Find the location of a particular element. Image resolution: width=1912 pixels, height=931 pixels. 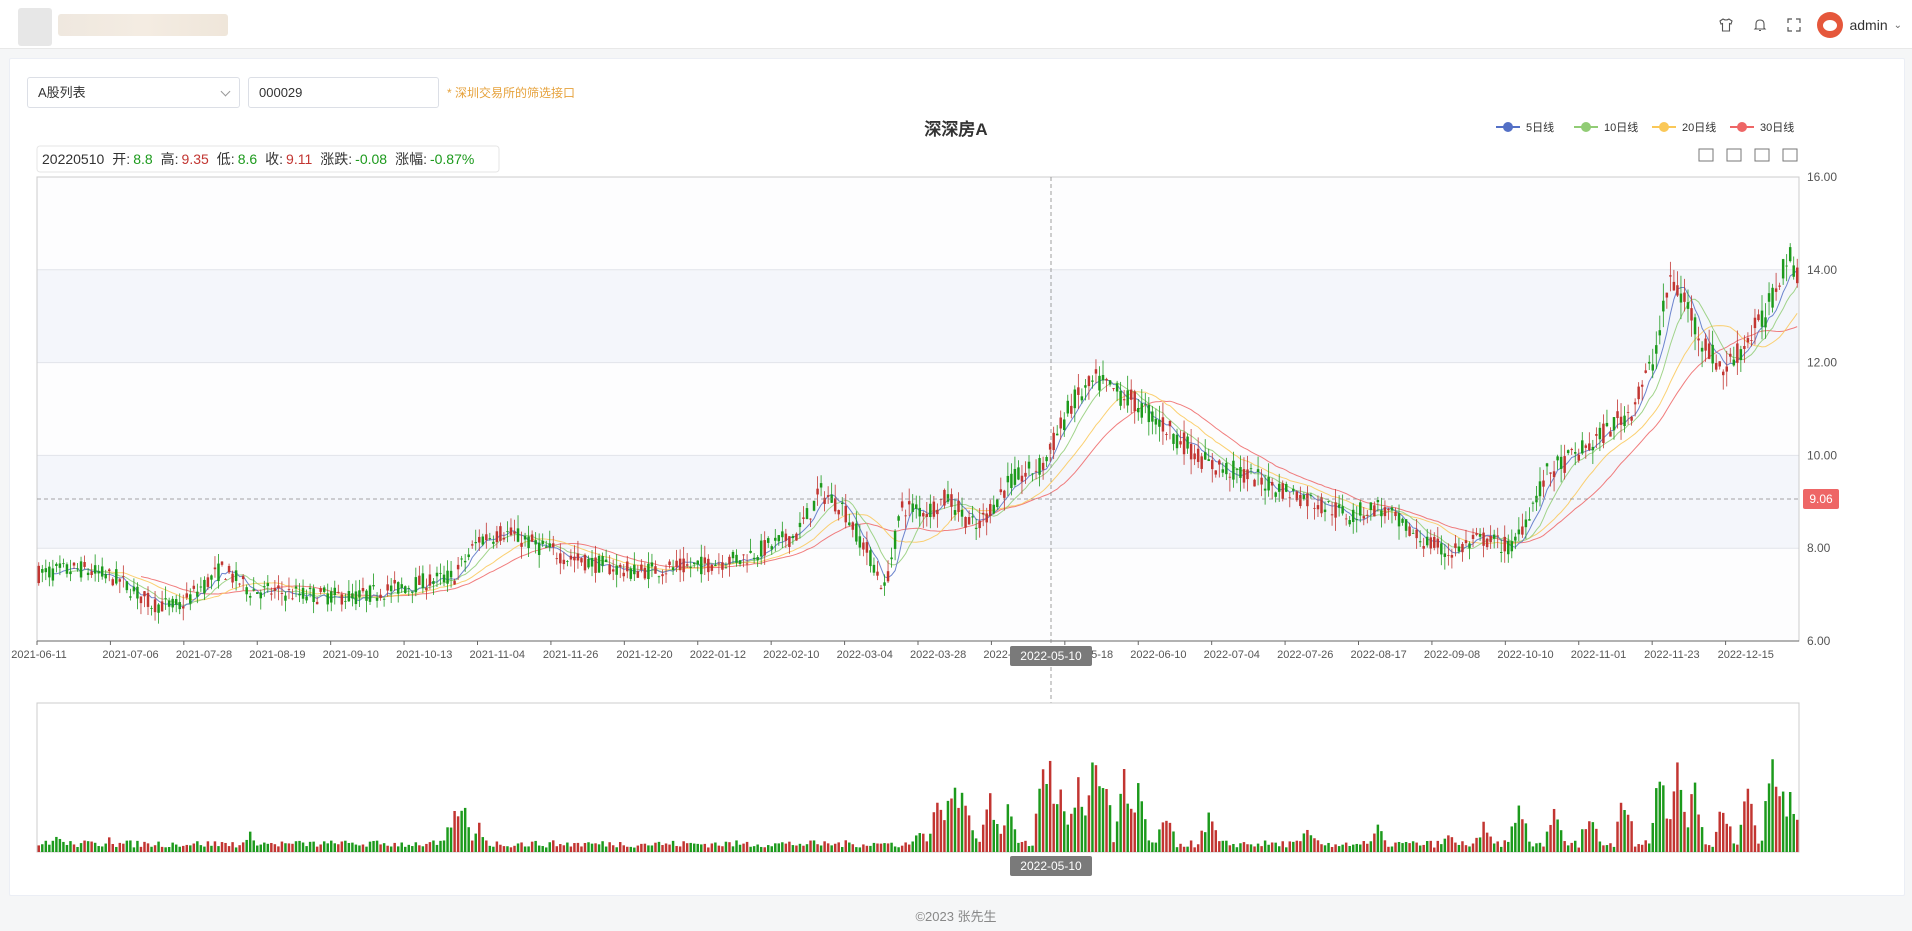

user-menu: admin ⌄ is located at coordinates (1859, 25).